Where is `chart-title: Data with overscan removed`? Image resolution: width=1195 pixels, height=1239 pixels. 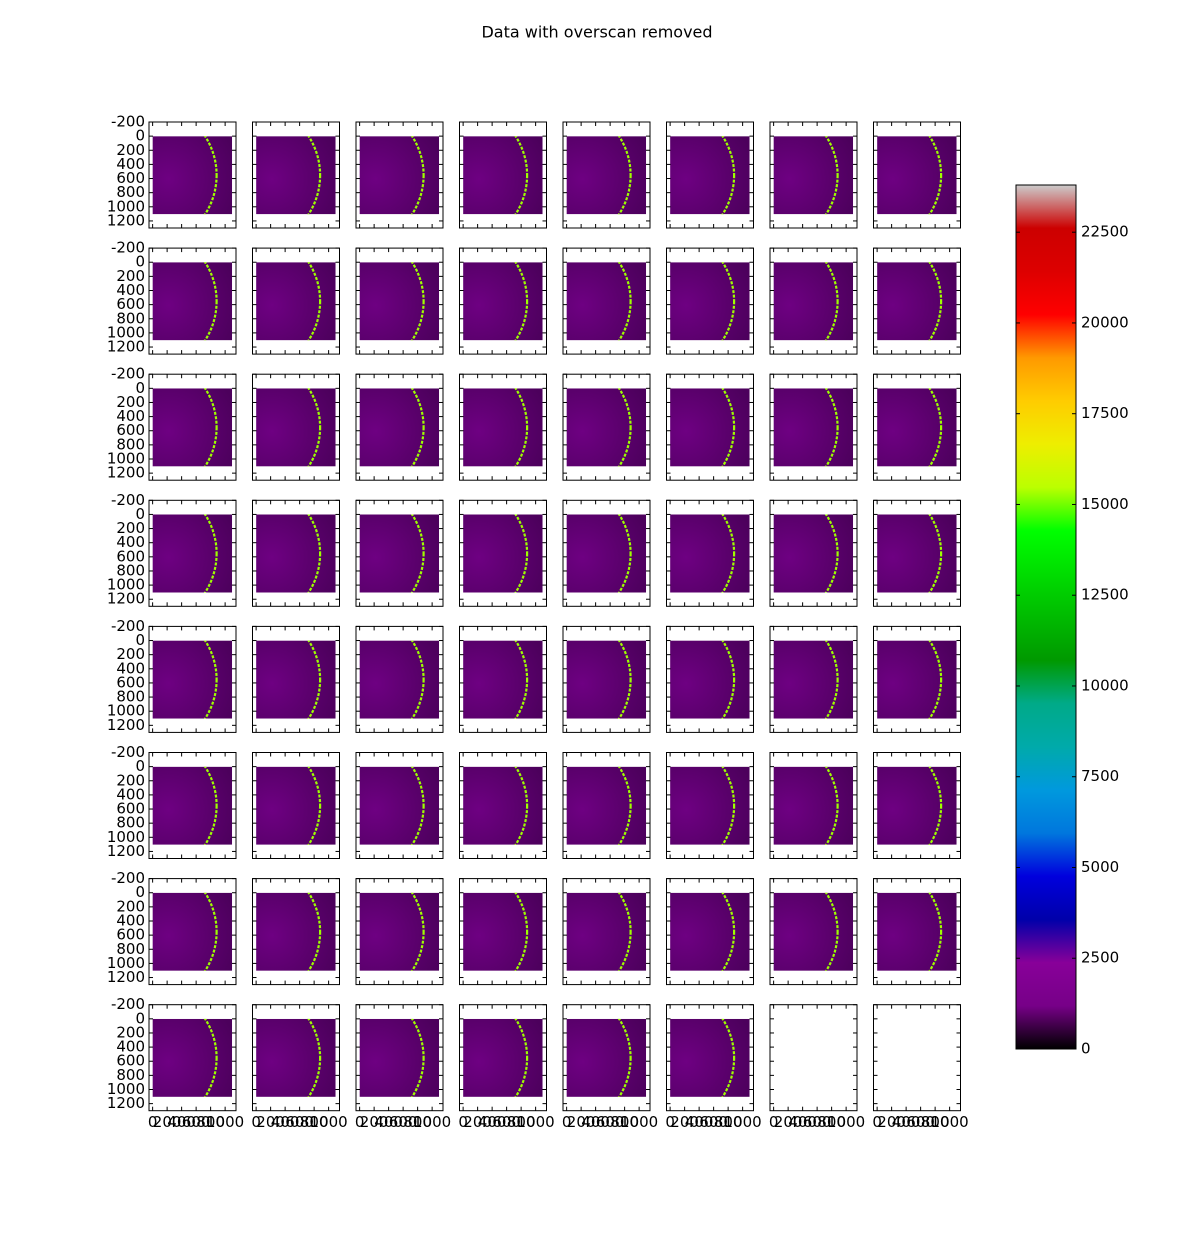
chart-title: Data with overscan removed is located at coordinates (596, 32).